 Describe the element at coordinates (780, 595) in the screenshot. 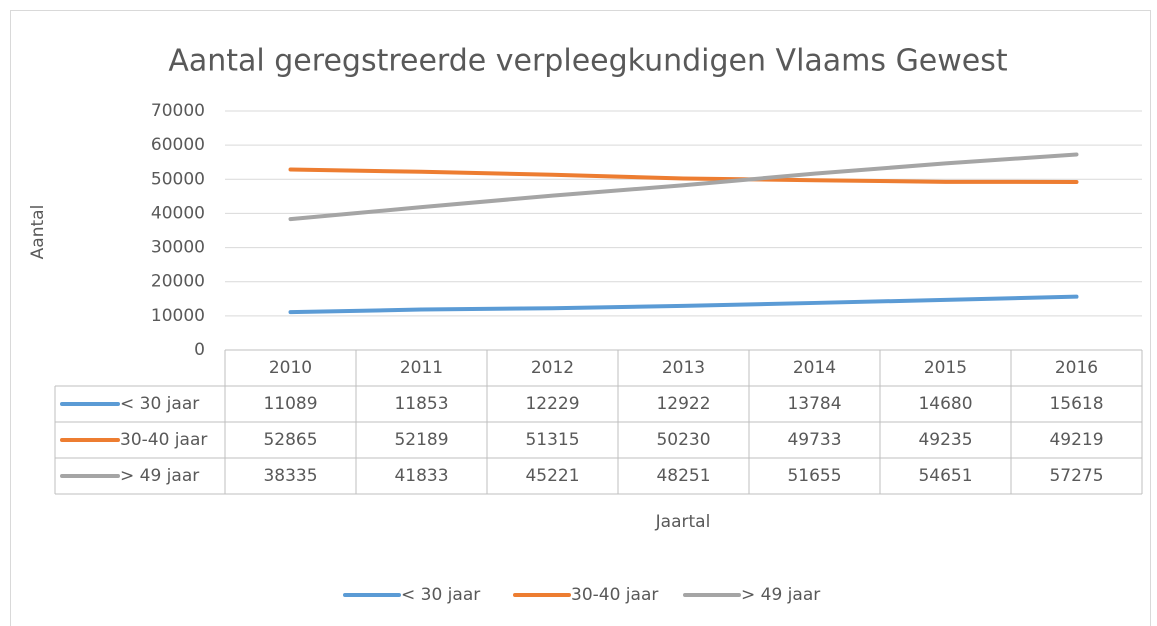

I see `legend-label: > 49 jaar` at that location.